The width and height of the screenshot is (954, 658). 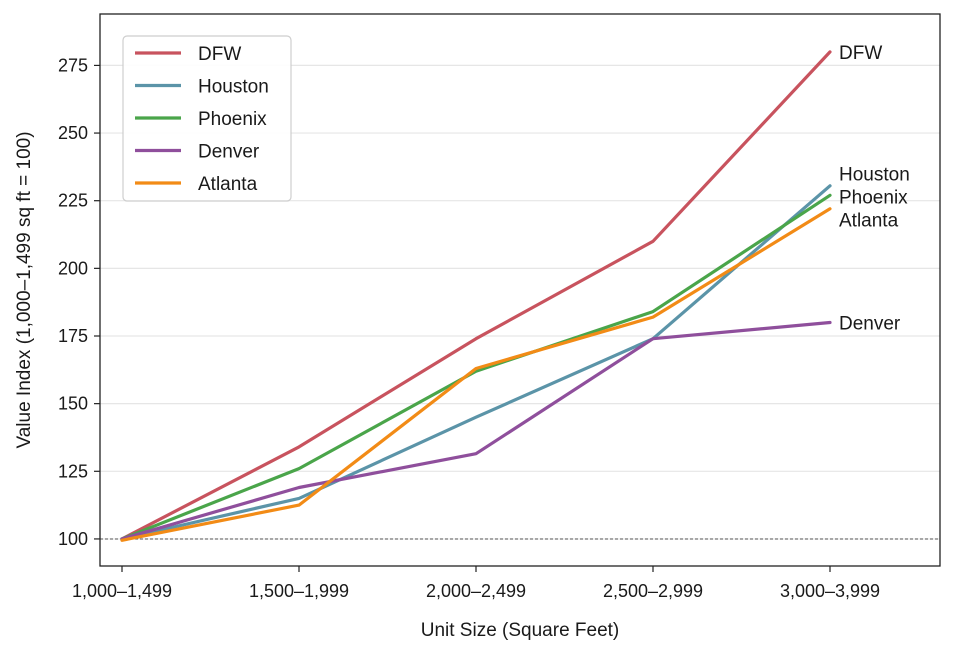 What do you see at coordinates (73, 404) in the screenshot?
I see `y-tick-label: 150` at bounding box center [73, 404].